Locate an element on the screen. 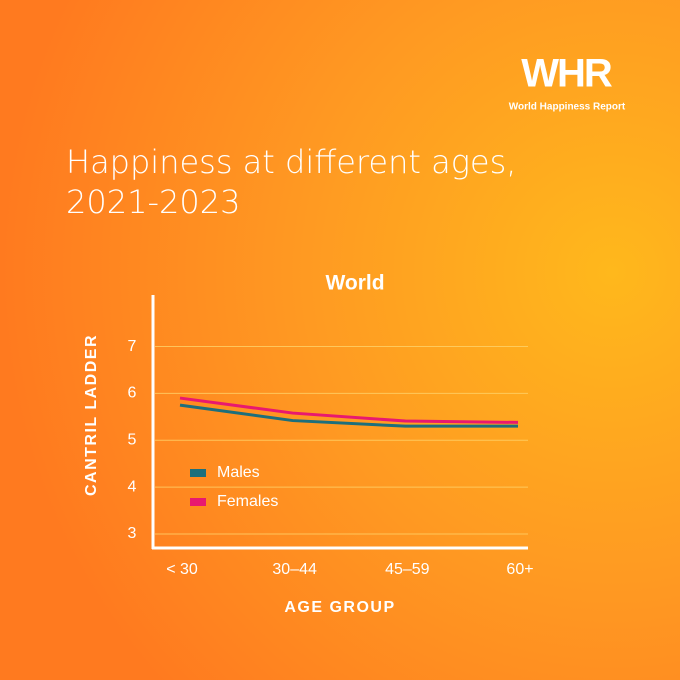  y-tick-label: 4 is located at coordinates (132, 486).